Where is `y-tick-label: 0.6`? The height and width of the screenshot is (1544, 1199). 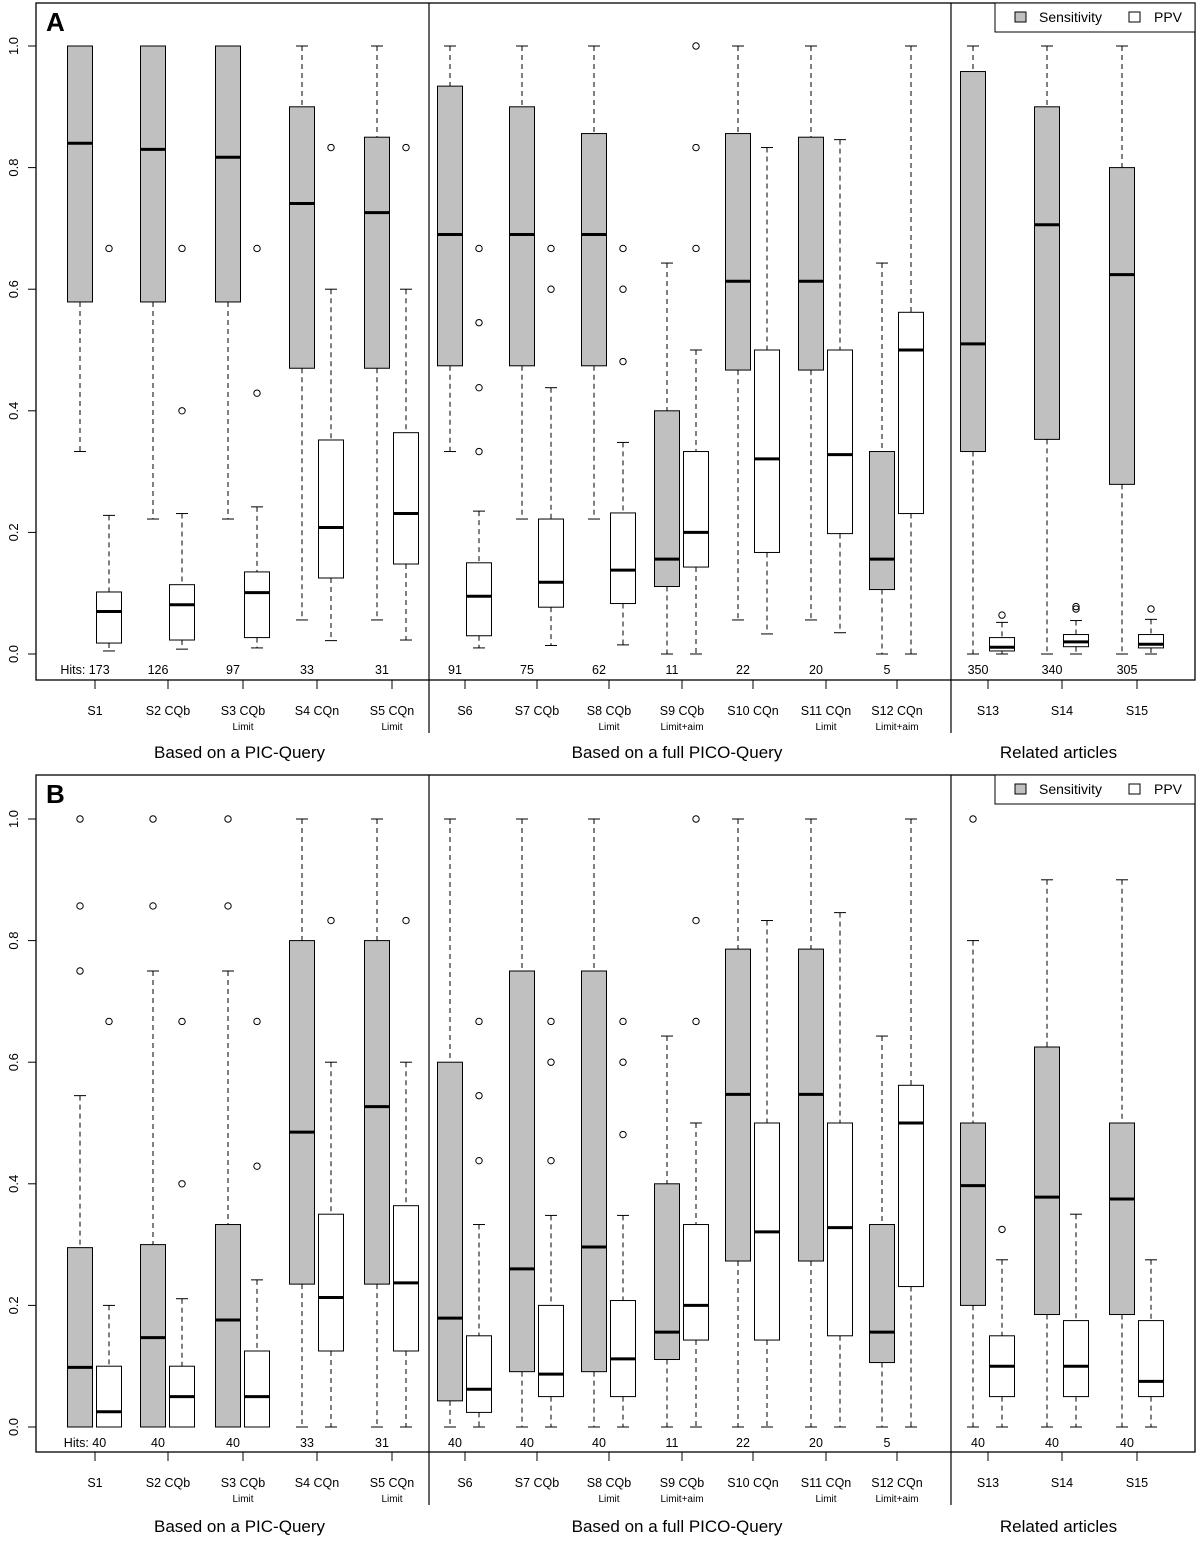 y-tick-label: 0.6 is located at coordinates (13, 289).